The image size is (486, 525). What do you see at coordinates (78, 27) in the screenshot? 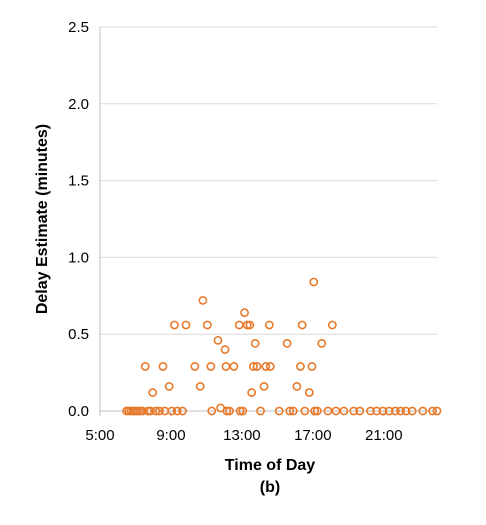
I see `y-tick-label: 2.5` at bounding box center [78, 27].